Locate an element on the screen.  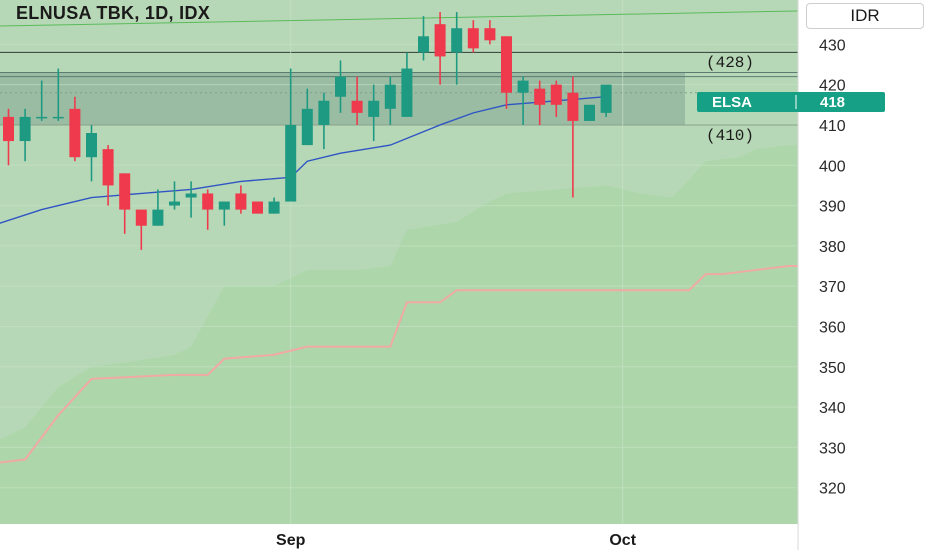
trend-line is located at coordinates (399, 18).